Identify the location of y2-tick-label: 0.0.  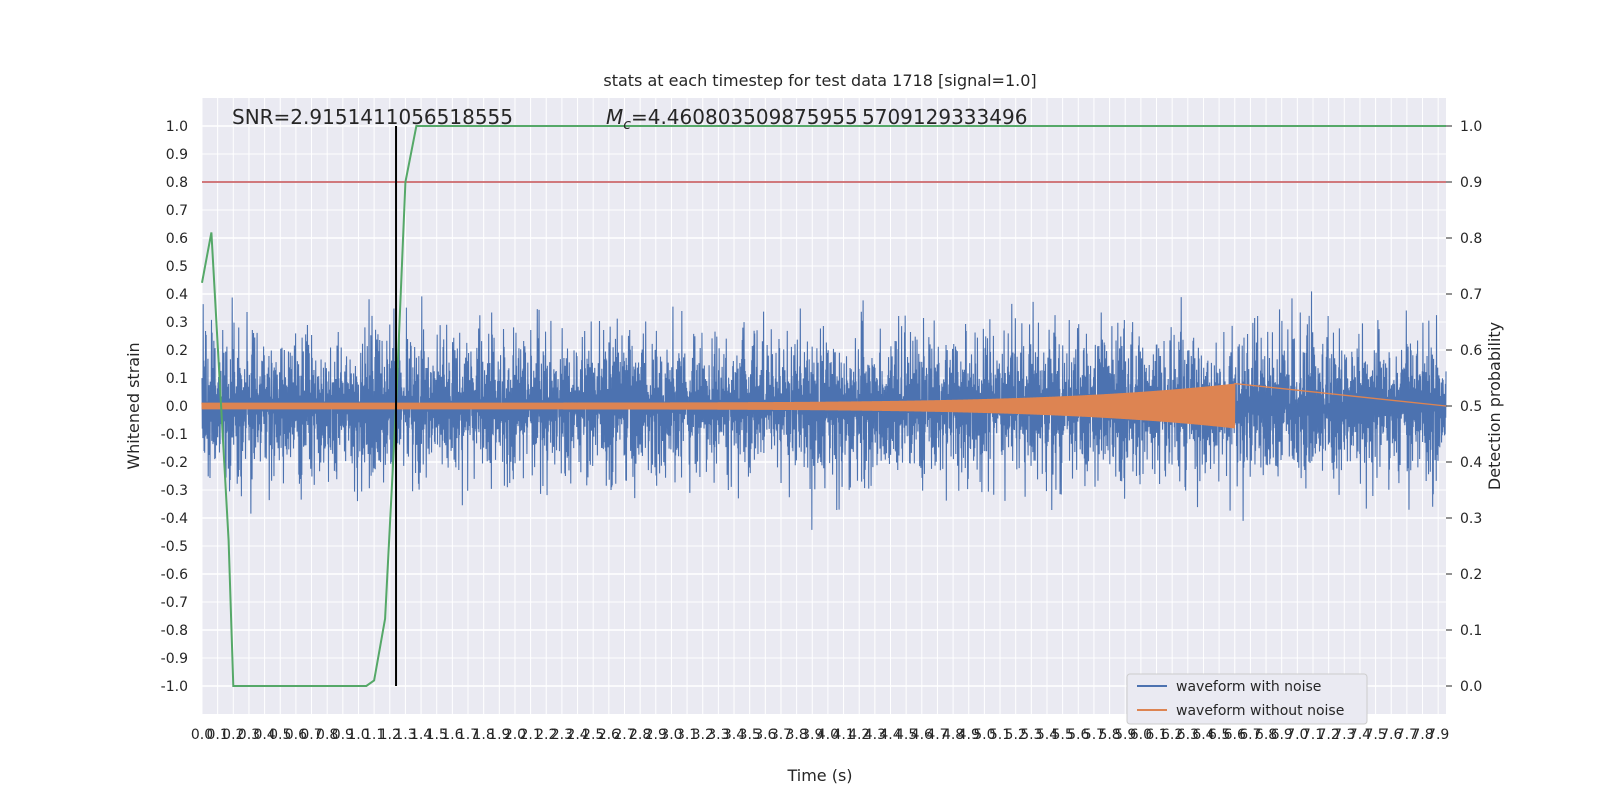
(1471, 687).